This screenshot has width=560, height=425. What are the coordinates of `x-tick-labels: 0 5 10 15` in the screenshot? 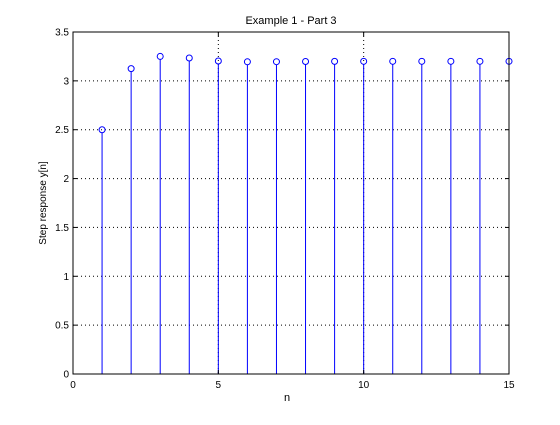 It's located at (292, 385).